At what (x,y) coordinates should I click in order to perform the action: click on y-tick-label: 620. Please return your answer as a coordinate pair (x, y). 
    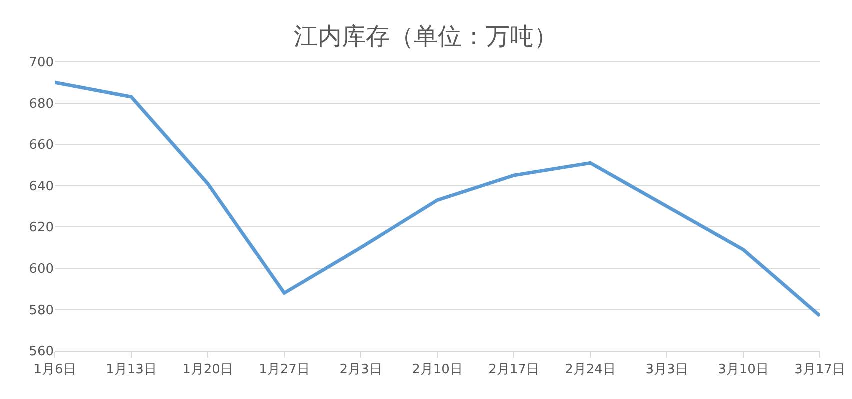
    Looking at the image, I should click on (41, 228).